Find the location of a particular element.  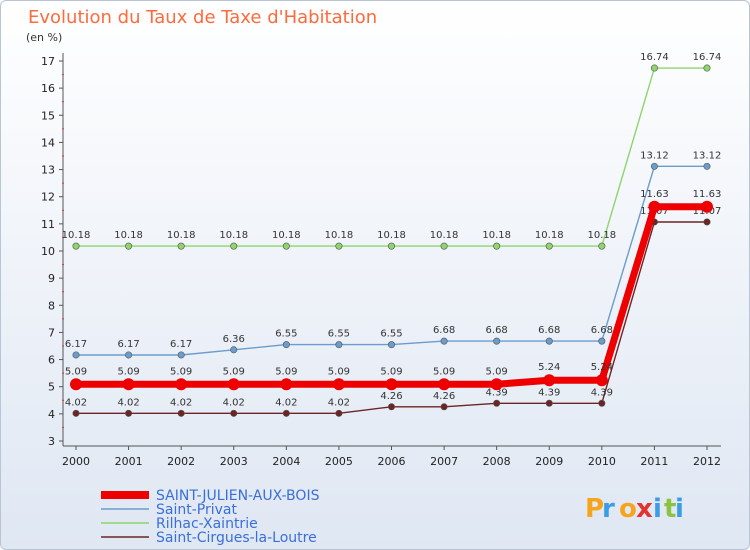

logo-letter: P is located at coordinates (594, 509).